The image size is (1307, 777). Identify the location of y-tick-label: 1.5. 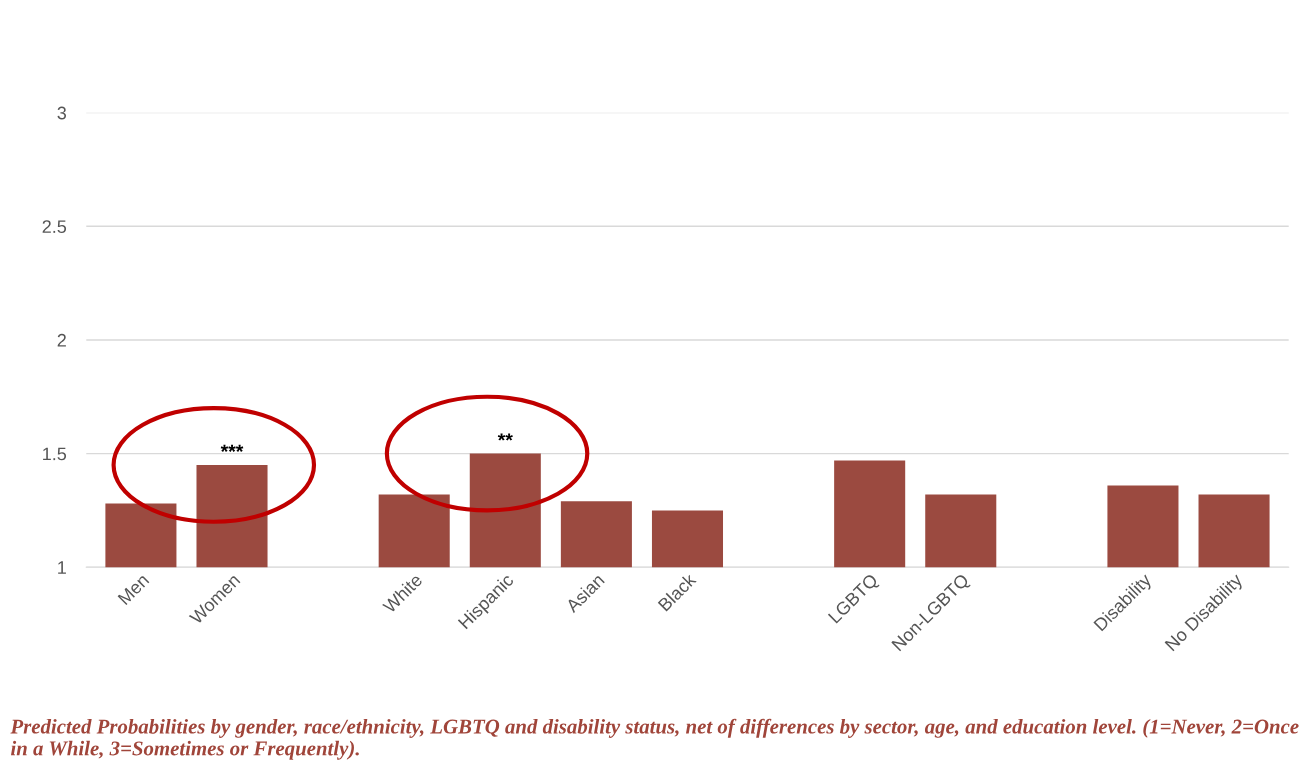
(55, 454).